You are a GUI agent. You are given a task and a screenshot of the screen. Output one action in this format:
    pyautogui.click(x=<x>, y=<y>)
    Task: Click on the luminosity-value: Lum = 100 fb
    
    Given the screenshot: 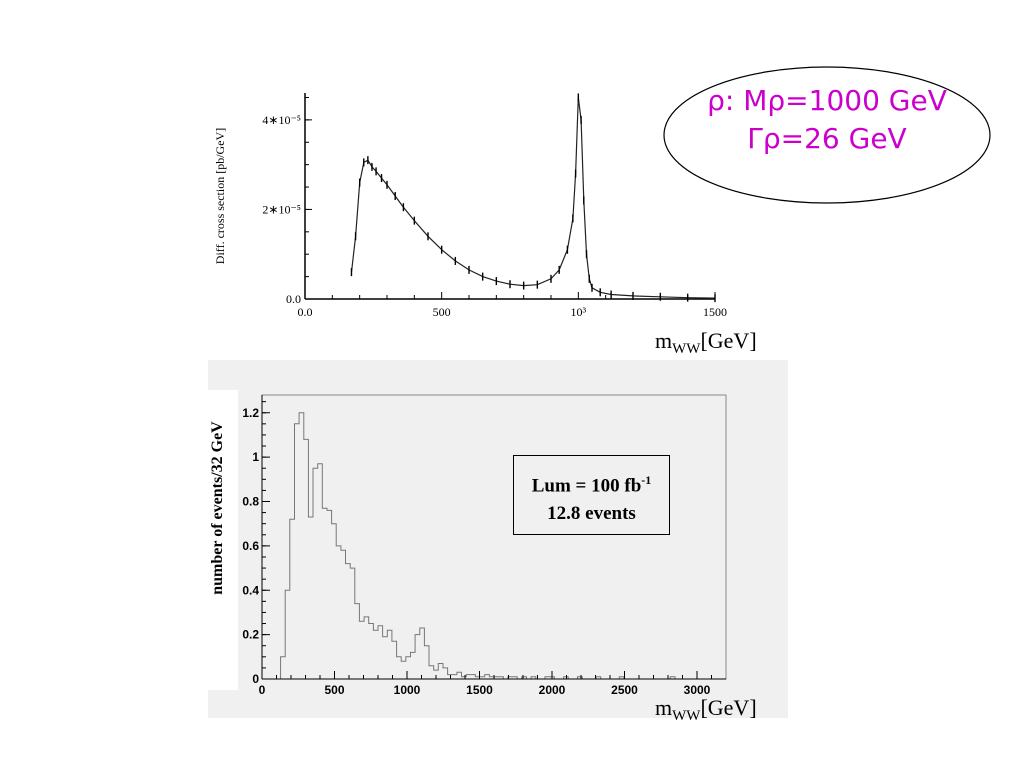 What is the action you would take?
    pyautogui.click(x=586, y=486)
    